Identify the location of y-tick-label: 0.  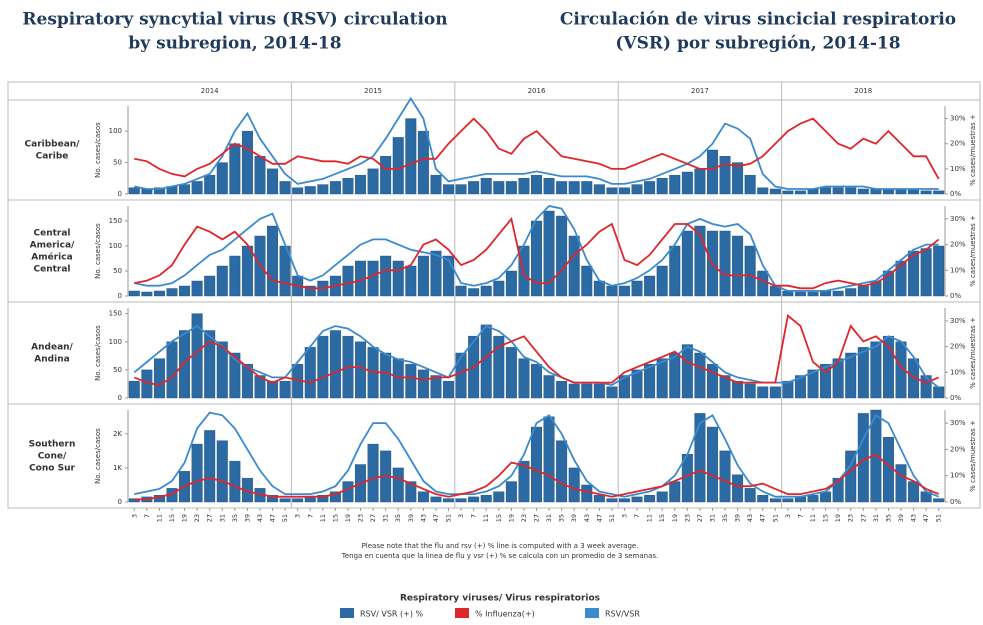
(120, 194).